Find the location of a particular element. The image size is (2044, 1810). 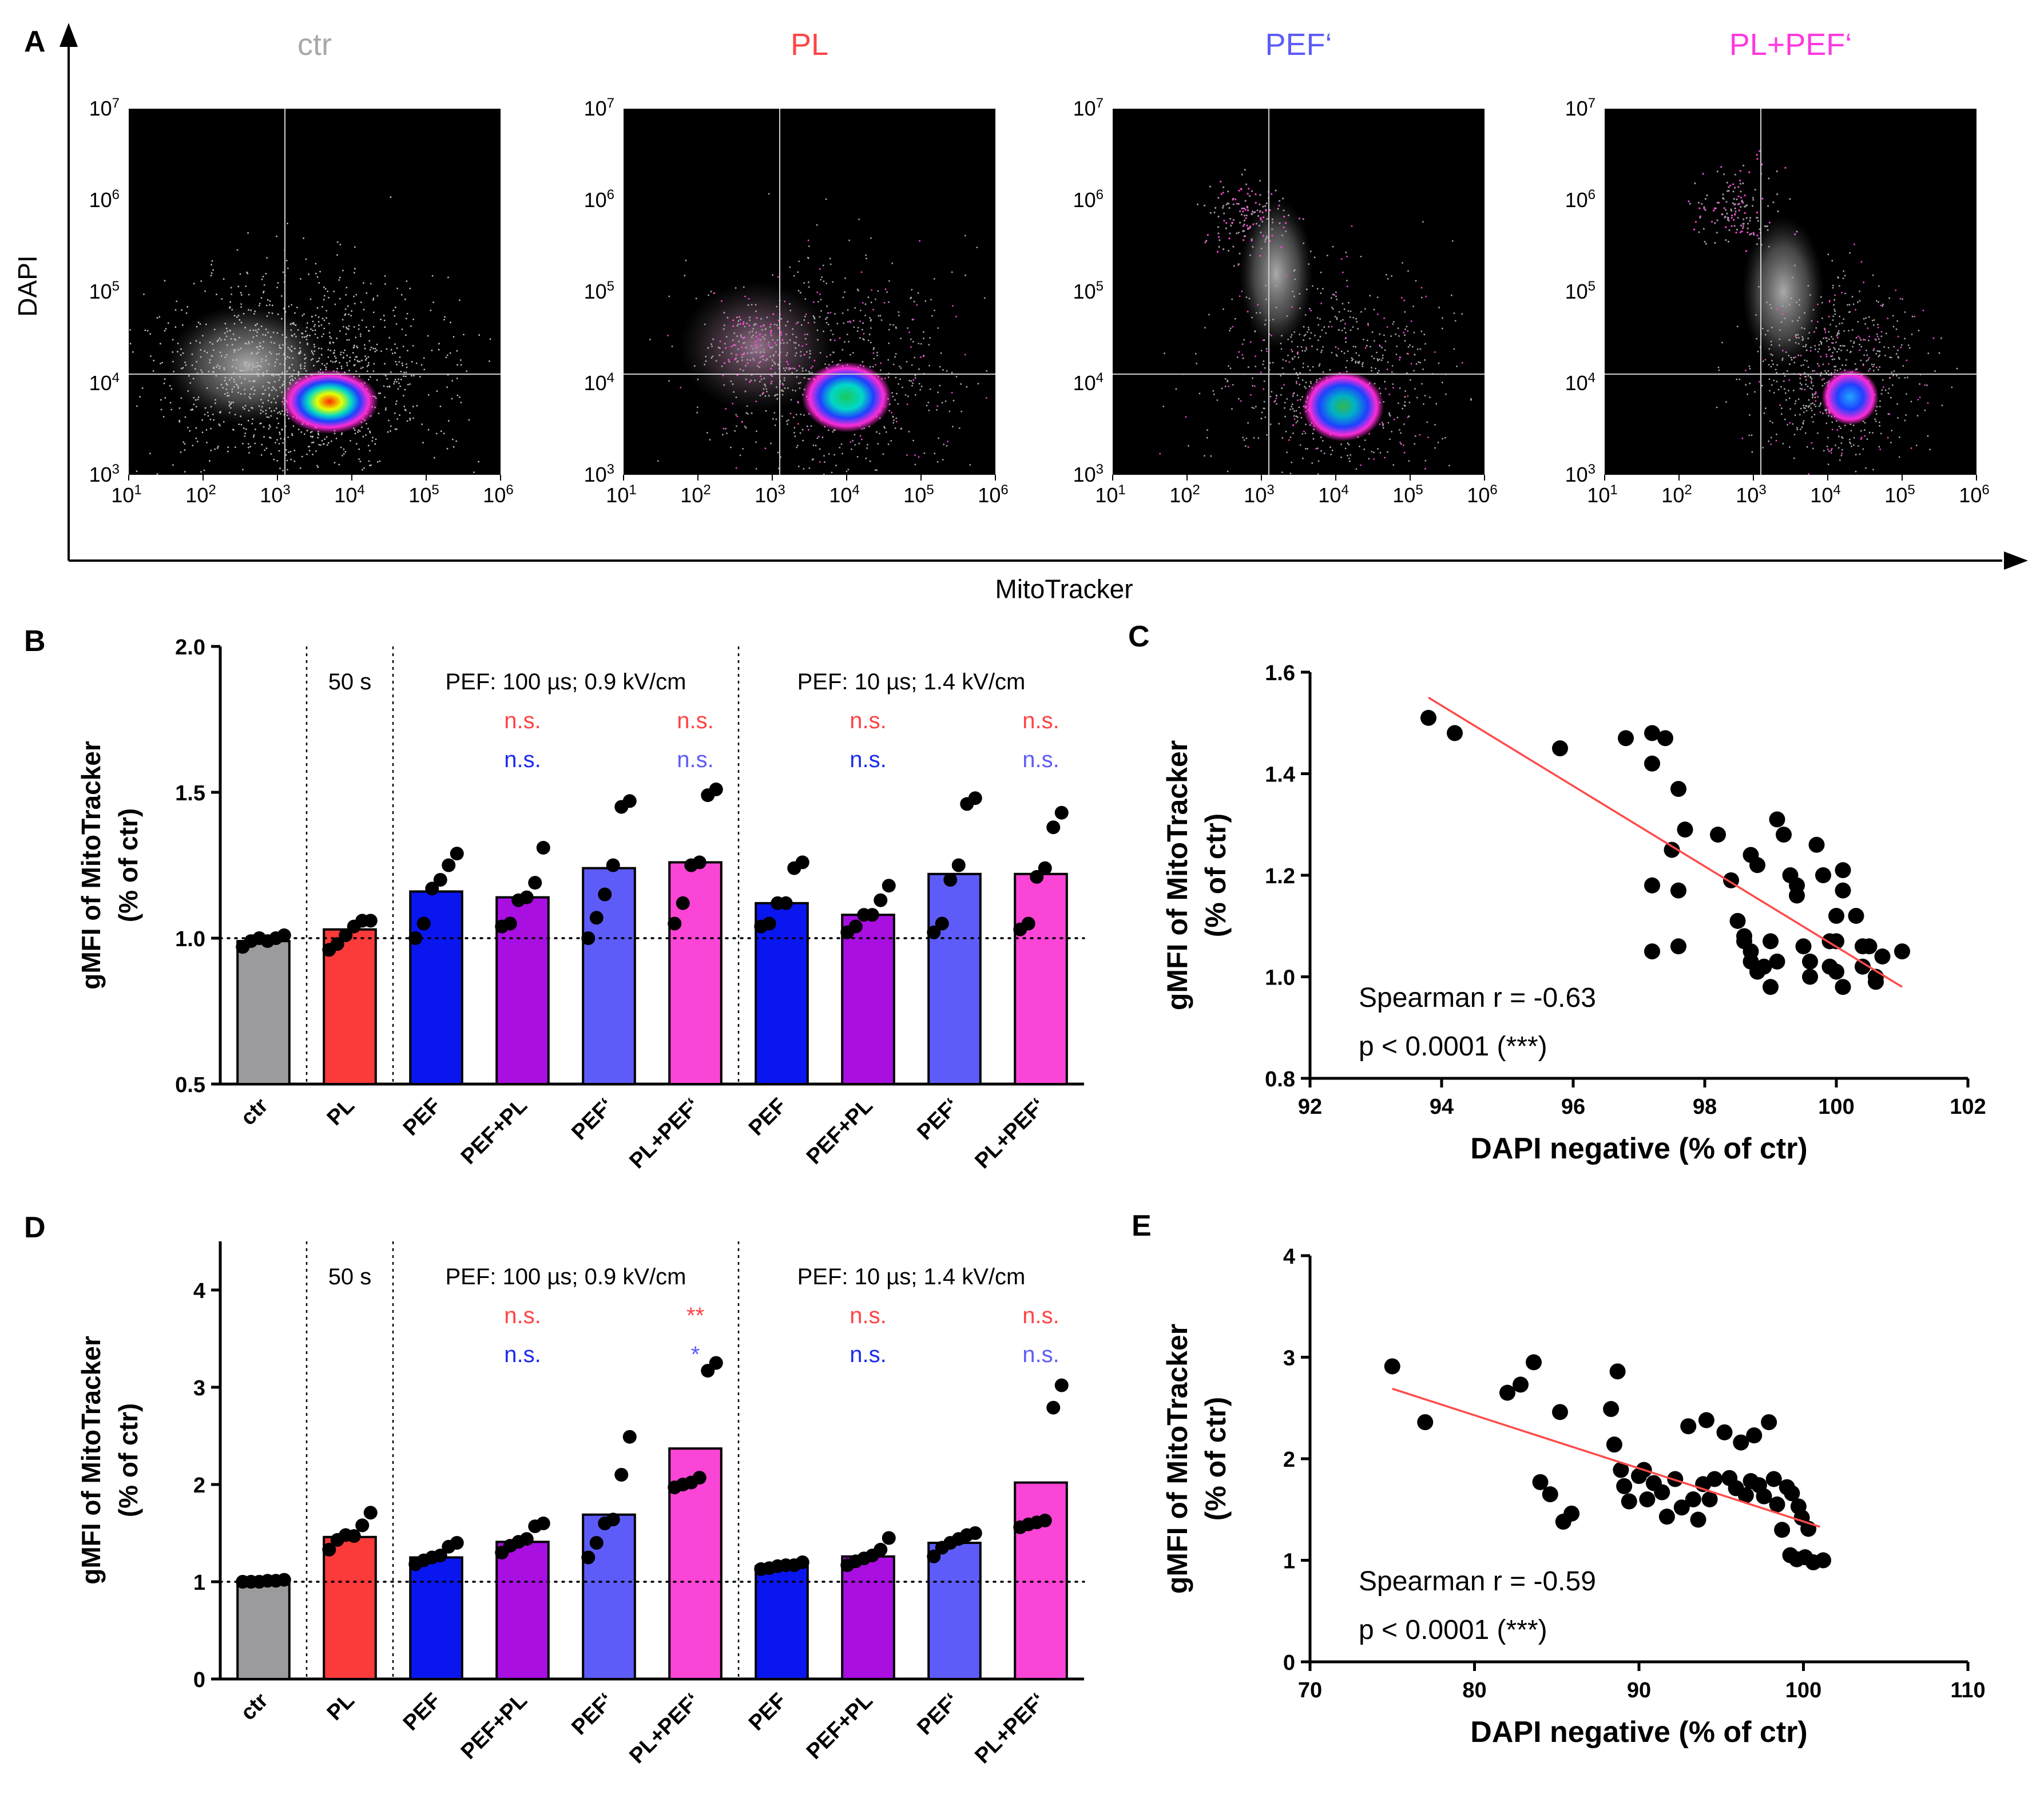

x-tick-label: 106 is located at coordinates (1974, 495).